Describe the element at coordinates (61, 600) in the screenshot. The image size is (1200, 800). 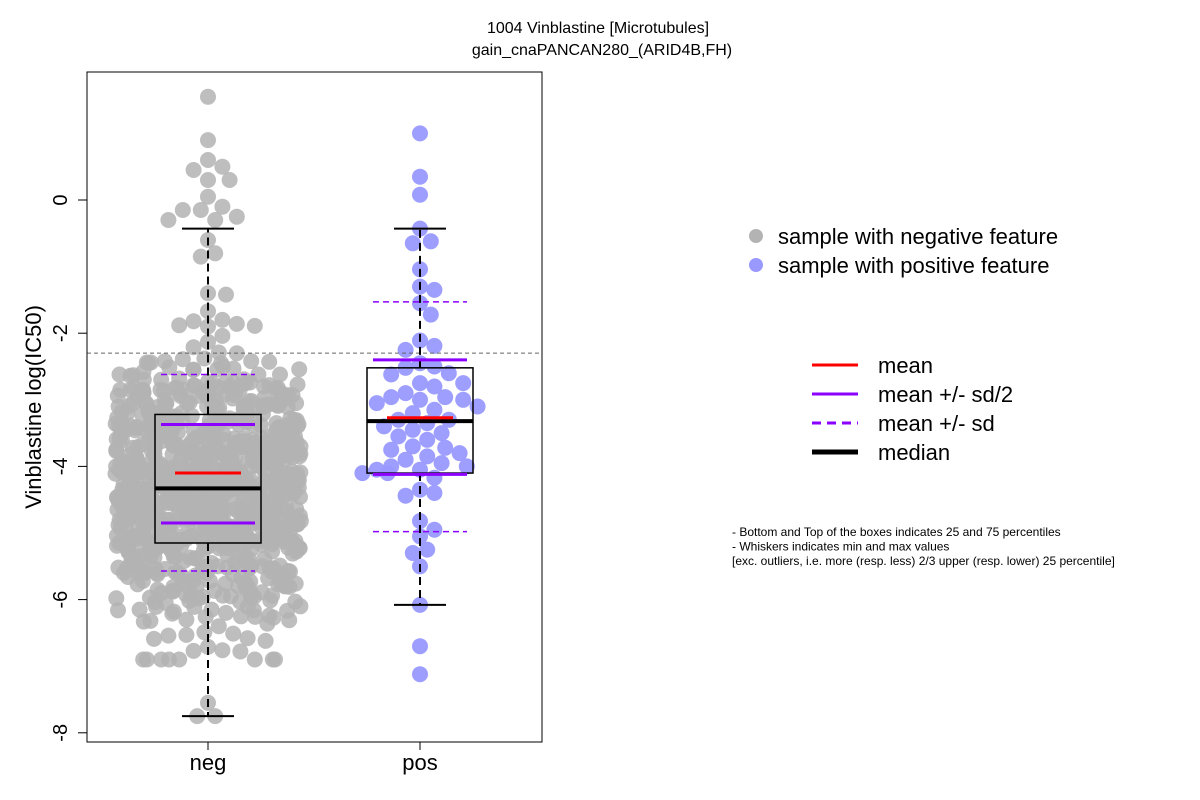
I see `y-tick-label: -6` at that location.